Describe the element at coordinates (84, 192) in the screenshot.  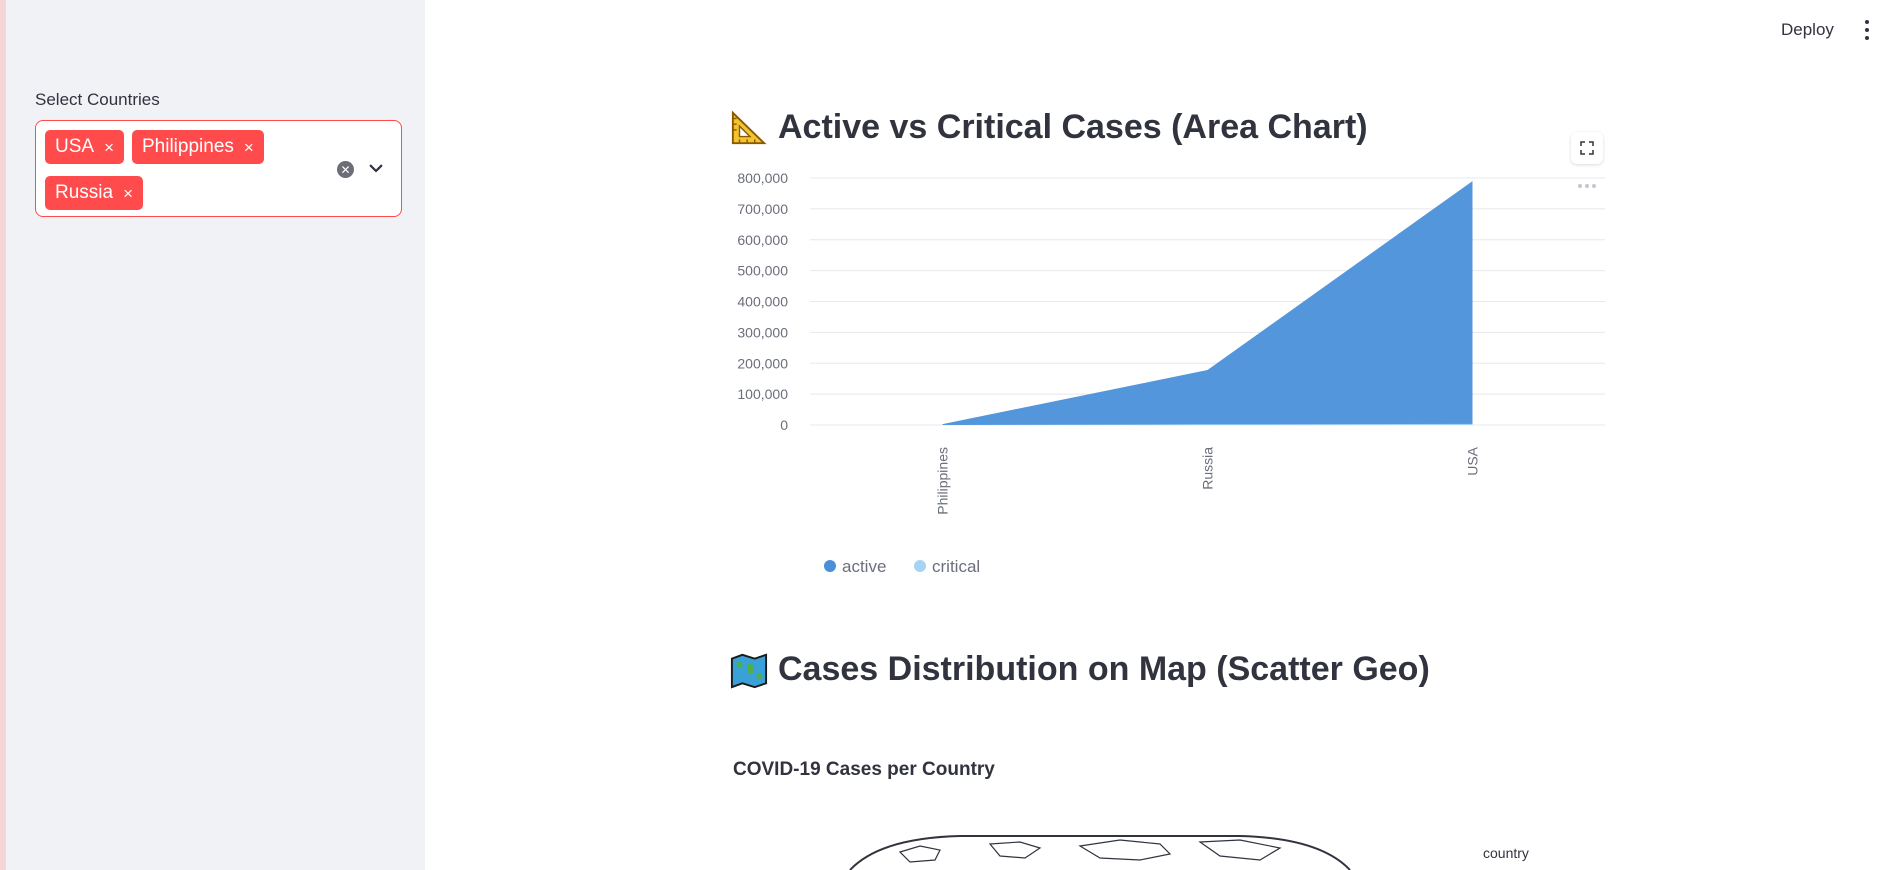
I see `chip-label: Russia` at that location.